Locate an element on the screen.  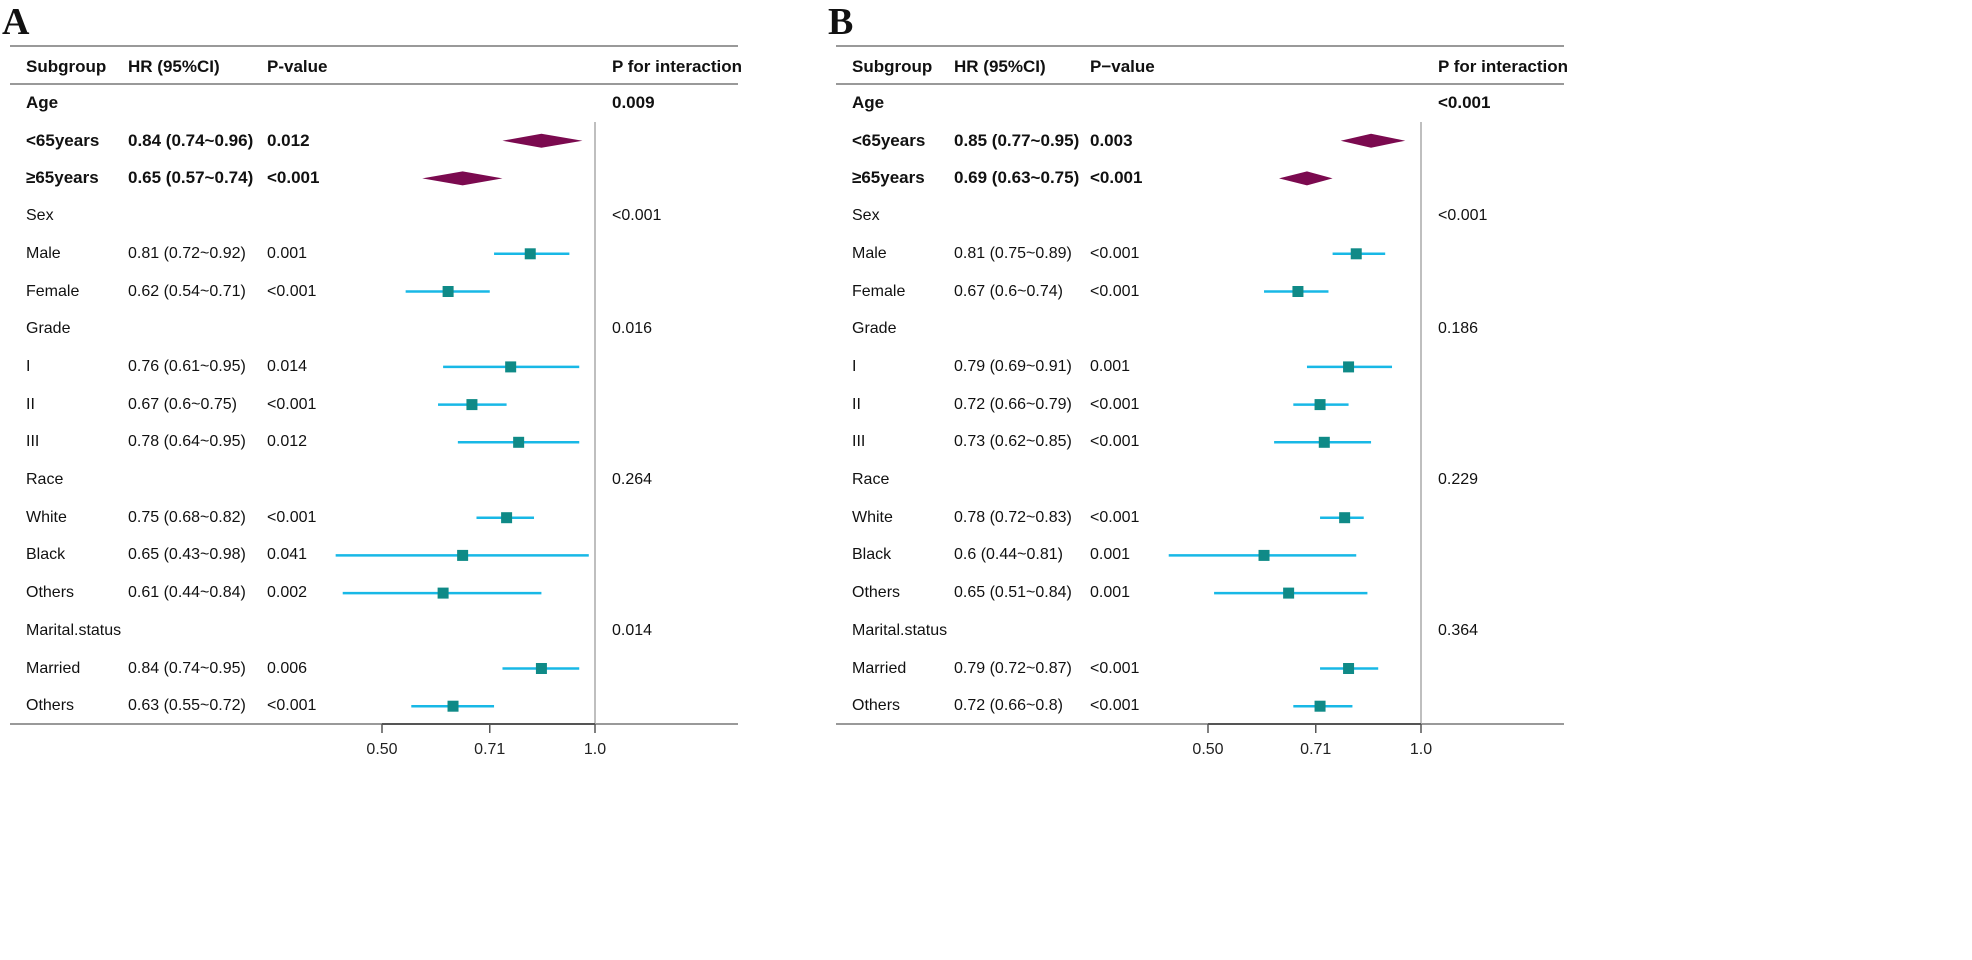
row-p-value: 0.041 is located at coordinates (287, 555).